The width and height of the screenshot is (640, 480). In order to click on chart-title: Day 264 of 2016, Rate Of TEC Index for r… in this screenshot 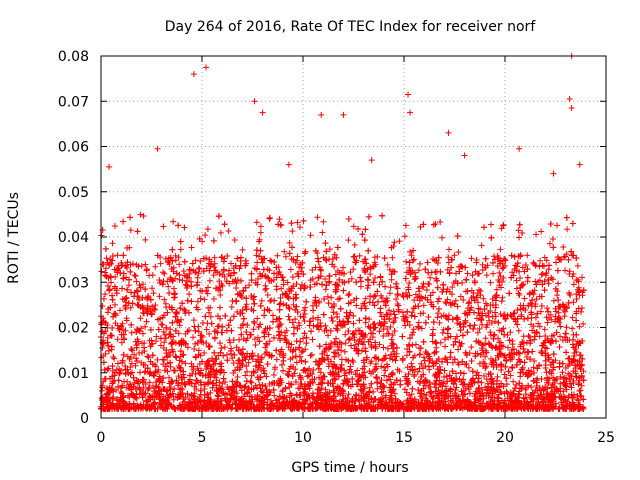, I will do `click(351, 27)`.